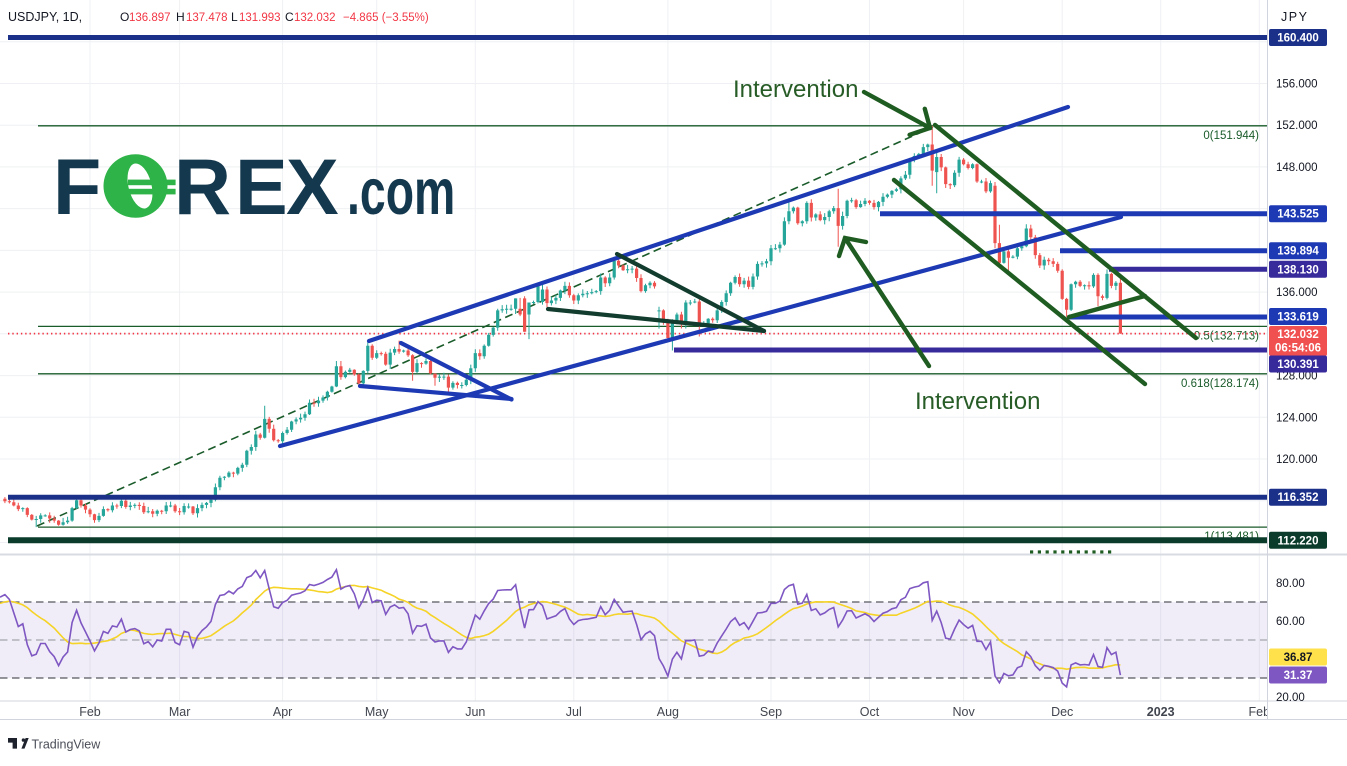 The image size is (1347, 766). What do you see at coordinates (1290, 622) in the screenshot?
I see `svg-text: 60.00` at bounding box center [1290, 622].